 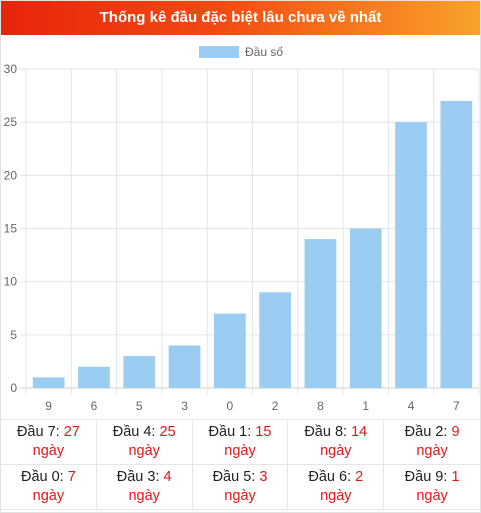 I want to click on stat-label: Đầu 7:, so click(x=38, y=432).